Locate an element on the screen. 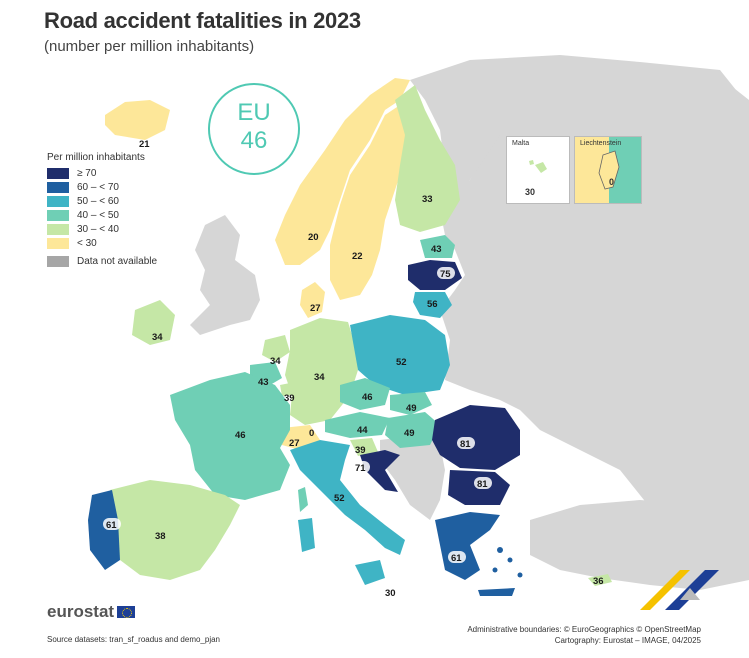  legend-item-na: Data not available is located at coordinates (102, 261).